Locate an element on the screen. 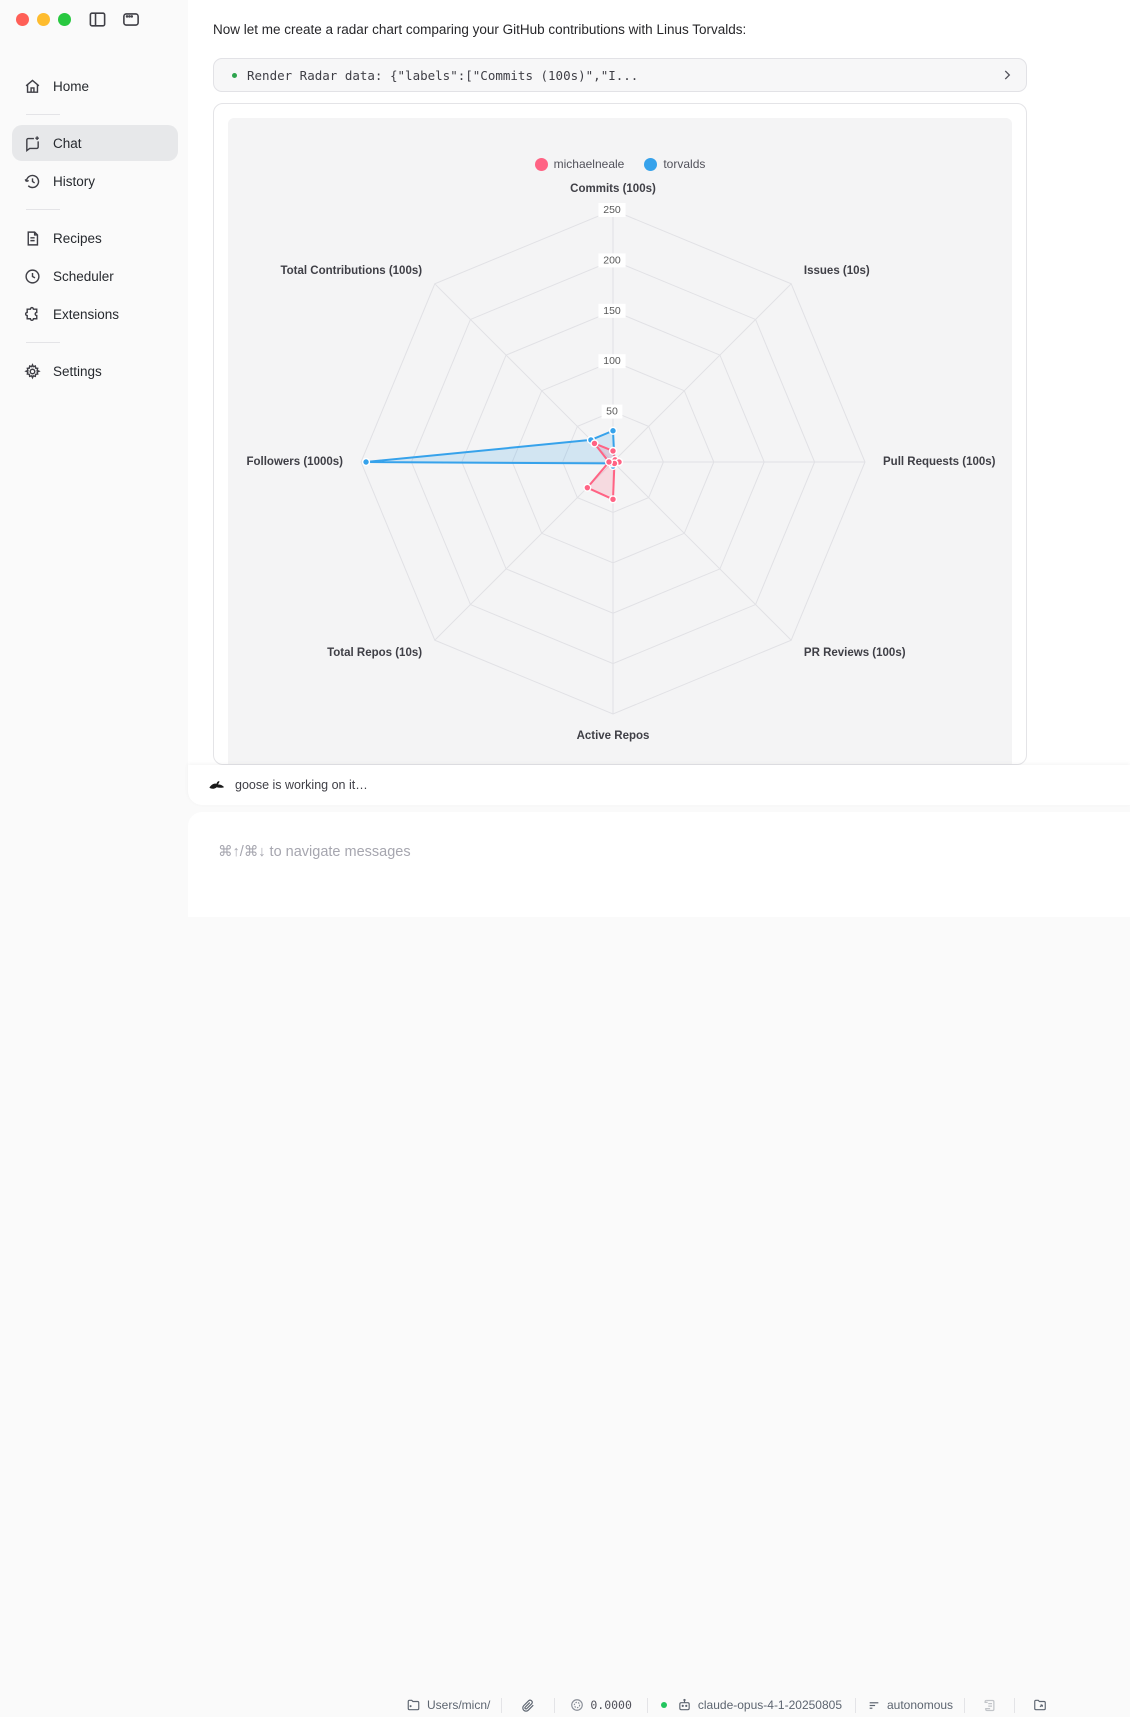  zoom-window-button is located at coordinates (64, 19).